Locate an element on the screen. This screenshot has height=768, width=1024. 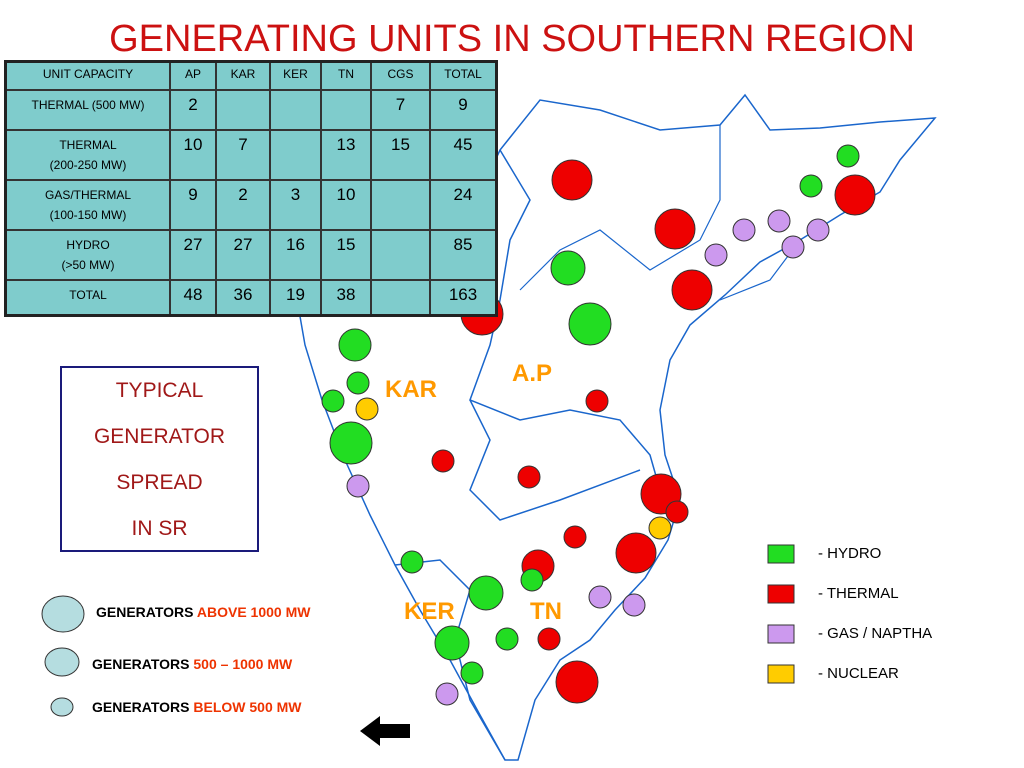
cell: 48 is located at coordinates (193, 298).